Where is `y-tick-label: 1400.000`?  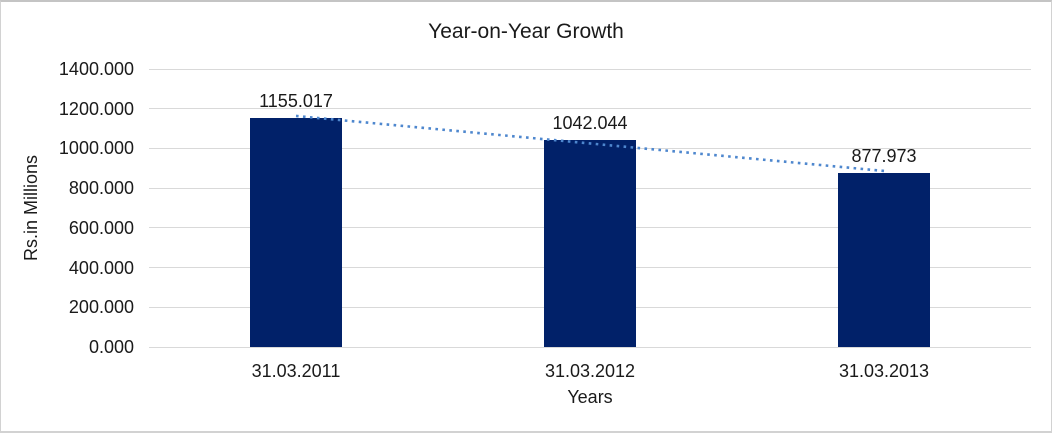 y-tick-label: 1400.000 is located at coordinates (96, 69).